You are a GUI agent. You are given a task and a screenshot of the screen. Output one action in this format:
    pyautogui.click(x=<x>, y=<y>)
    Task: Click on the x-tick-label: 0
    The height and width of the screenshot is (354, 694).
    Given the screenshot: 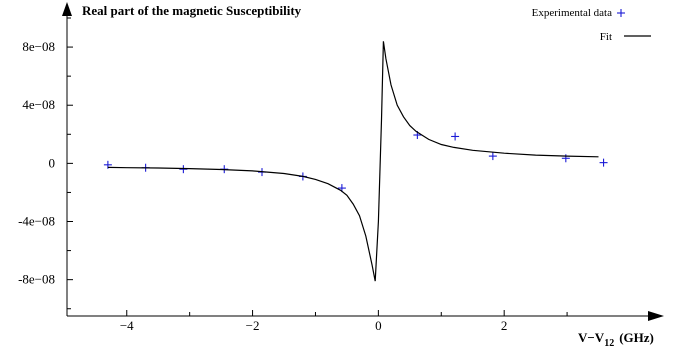 What is the action you would take?
    pyautogui.click(x=378, y=325)
    